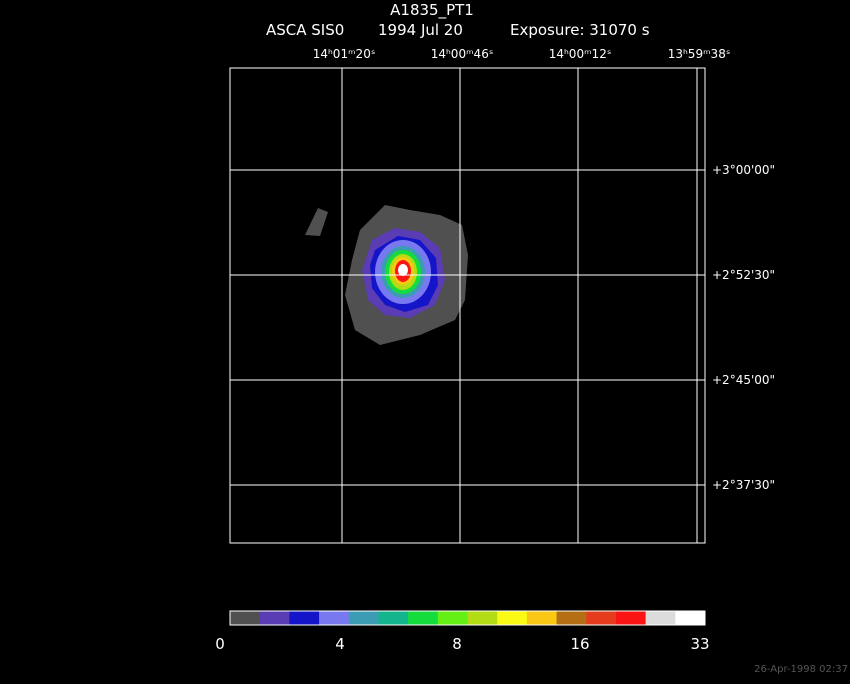 The image size is (850, 684). I want to click on footer-timestamp: 26-Apr-1998 02:37, so click(801, 669).